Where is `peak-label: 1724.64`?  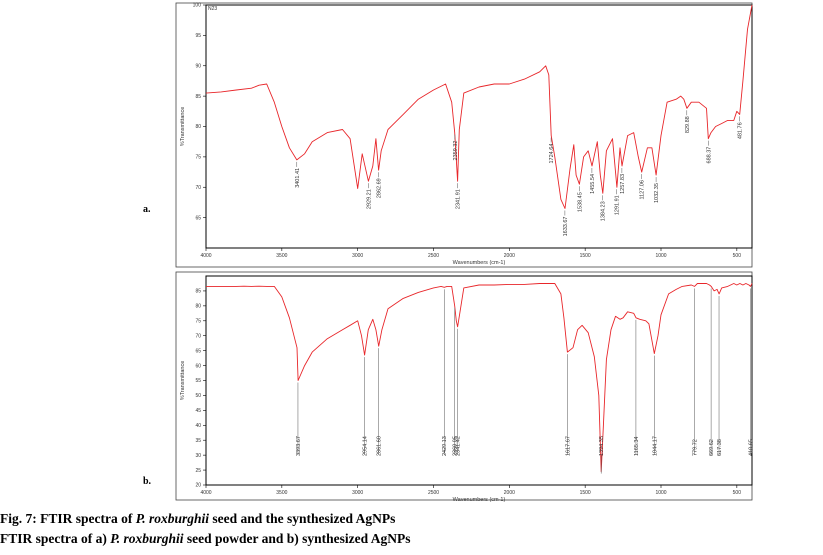 peak-label: 1724.64 is located at coordinates (552, 154).